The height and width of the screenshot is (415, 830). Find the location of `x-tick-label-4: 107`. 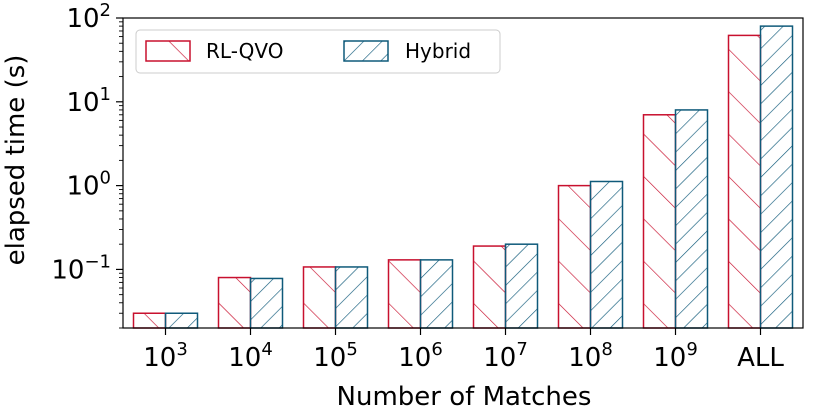

x-tick-label-4: 107 is located at coordinates (505, 356).